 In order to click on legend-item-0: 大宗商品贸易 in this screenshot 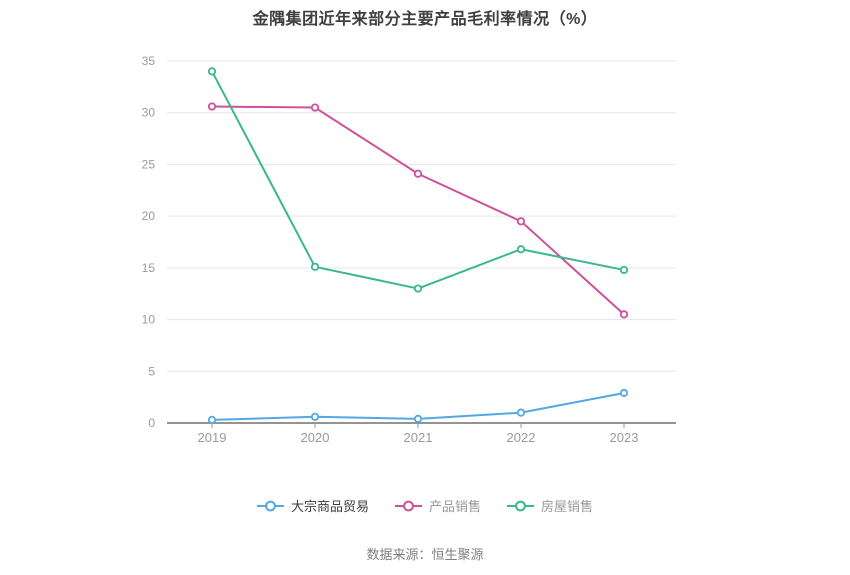, I will do `click(312, 505)`.